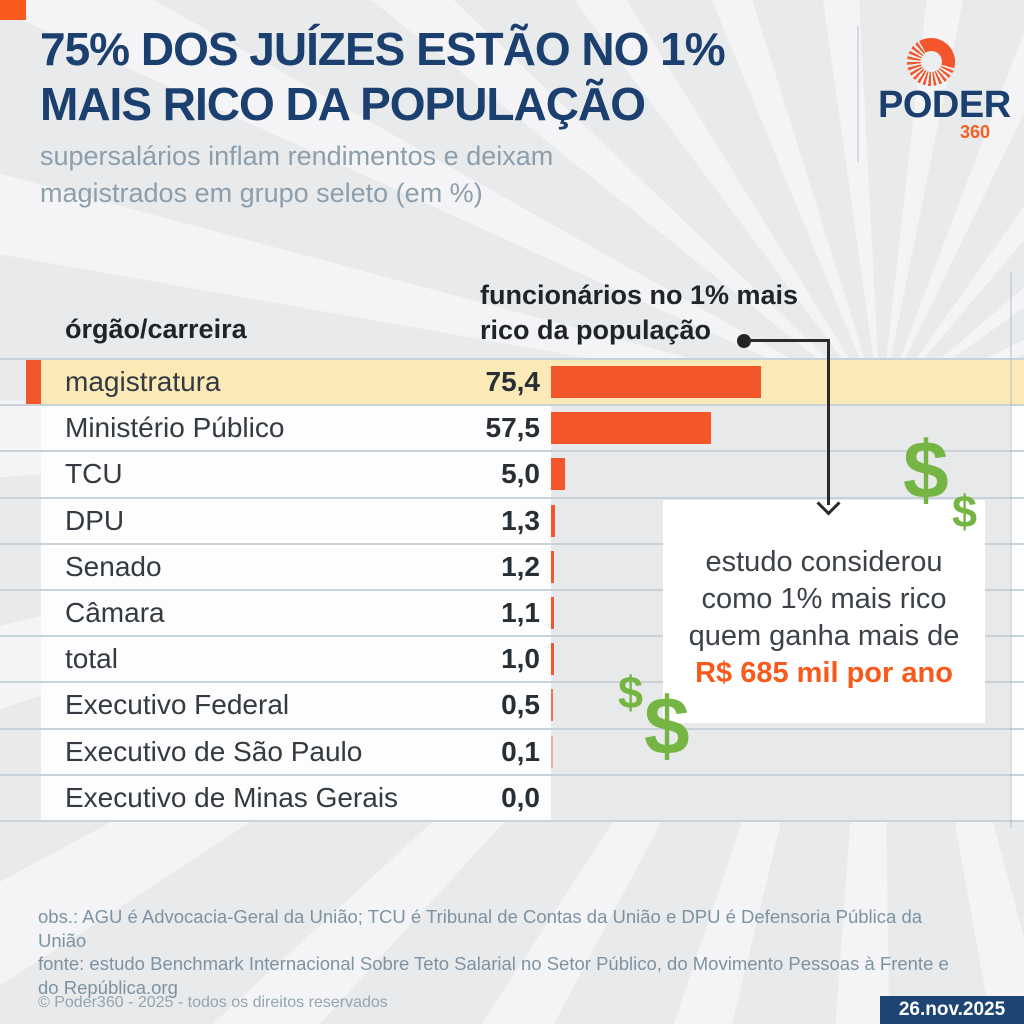  Describe the element at coordinates (520, 612) in the screenshot. I see `row-value: 1,1` at that location.